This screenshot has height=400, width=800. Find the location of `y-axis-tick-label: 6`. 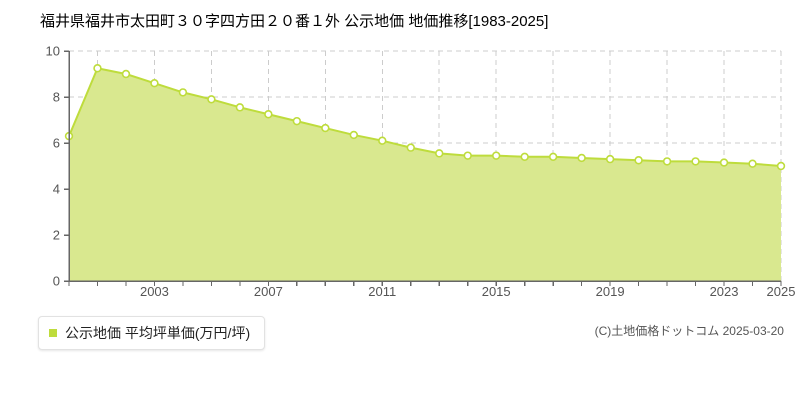

y-axis-tick-label: 6 is located at coordinates (56, 143).